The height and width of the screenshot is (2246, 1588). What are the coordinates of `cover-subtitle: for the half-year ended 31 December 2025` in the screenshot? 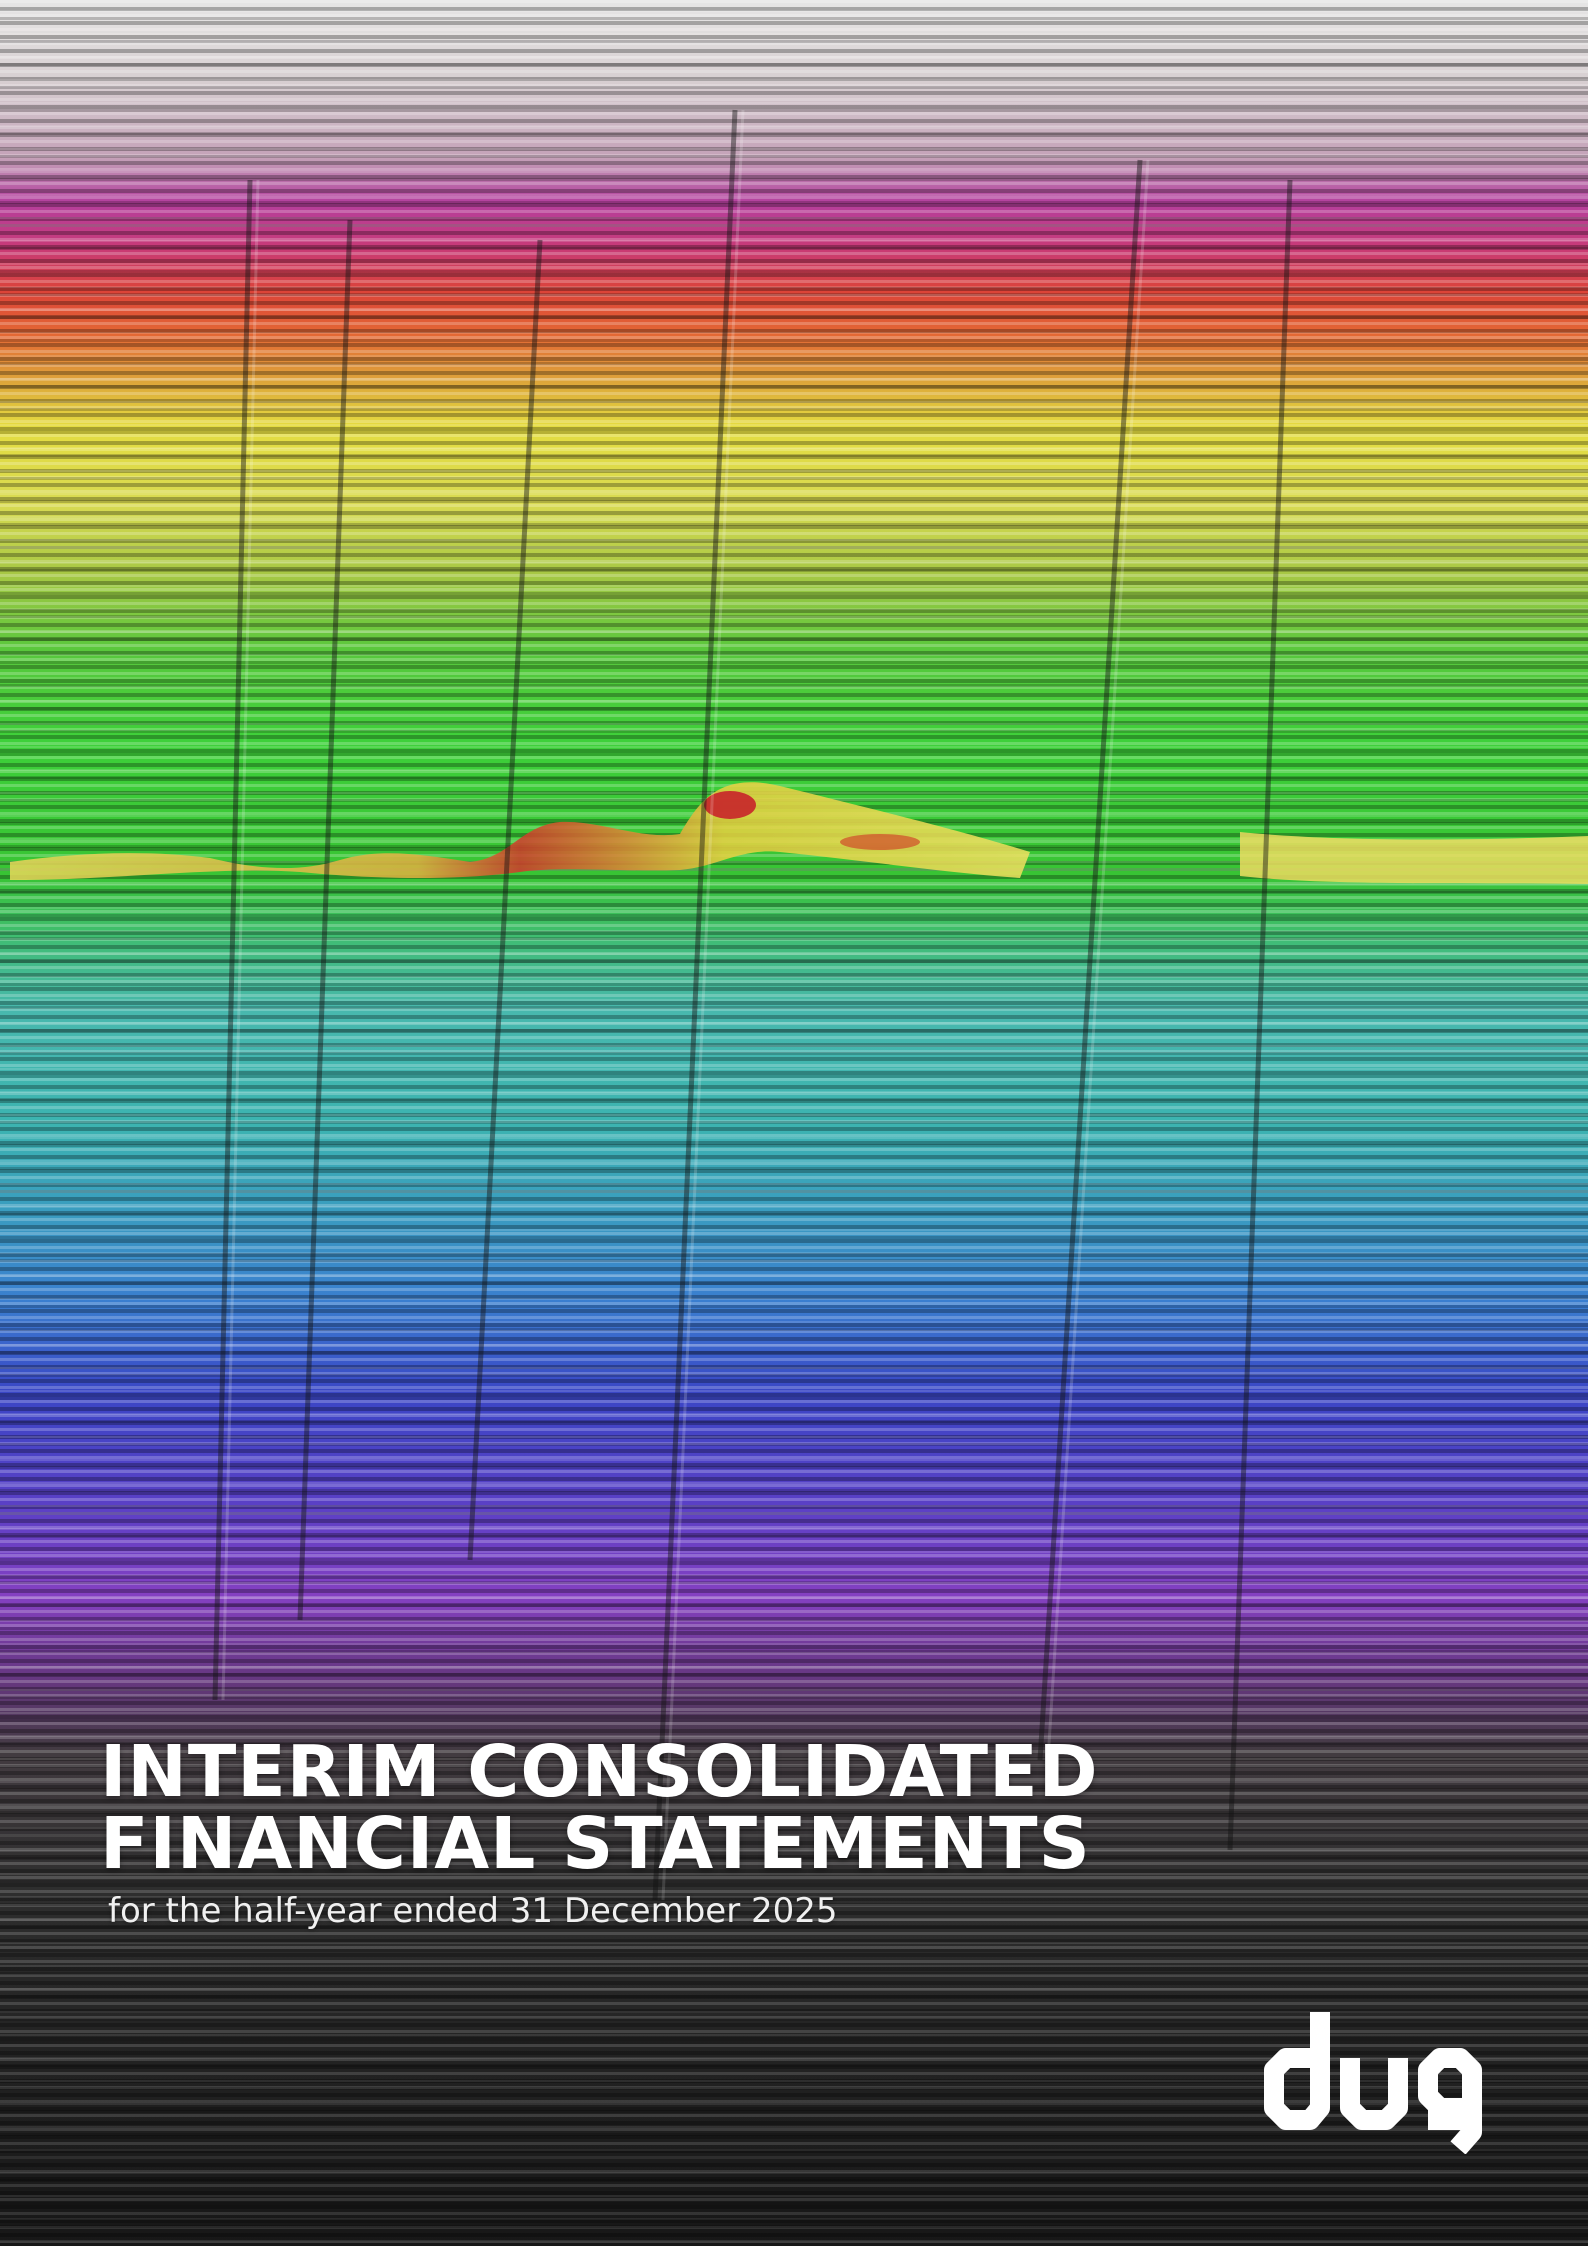 It's located at (473, 1911).